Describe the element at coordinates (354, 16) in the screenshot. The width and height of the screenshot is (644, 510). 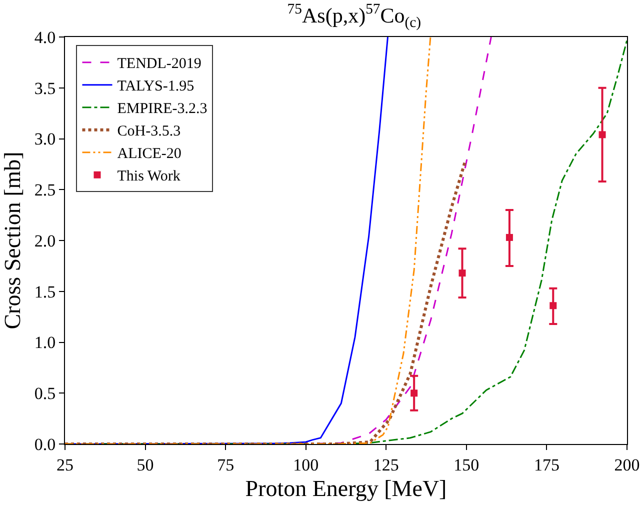
I see `chart-title: $^{75}$As(p,x)$^{57}$Co$_{(c)}$` at that location.